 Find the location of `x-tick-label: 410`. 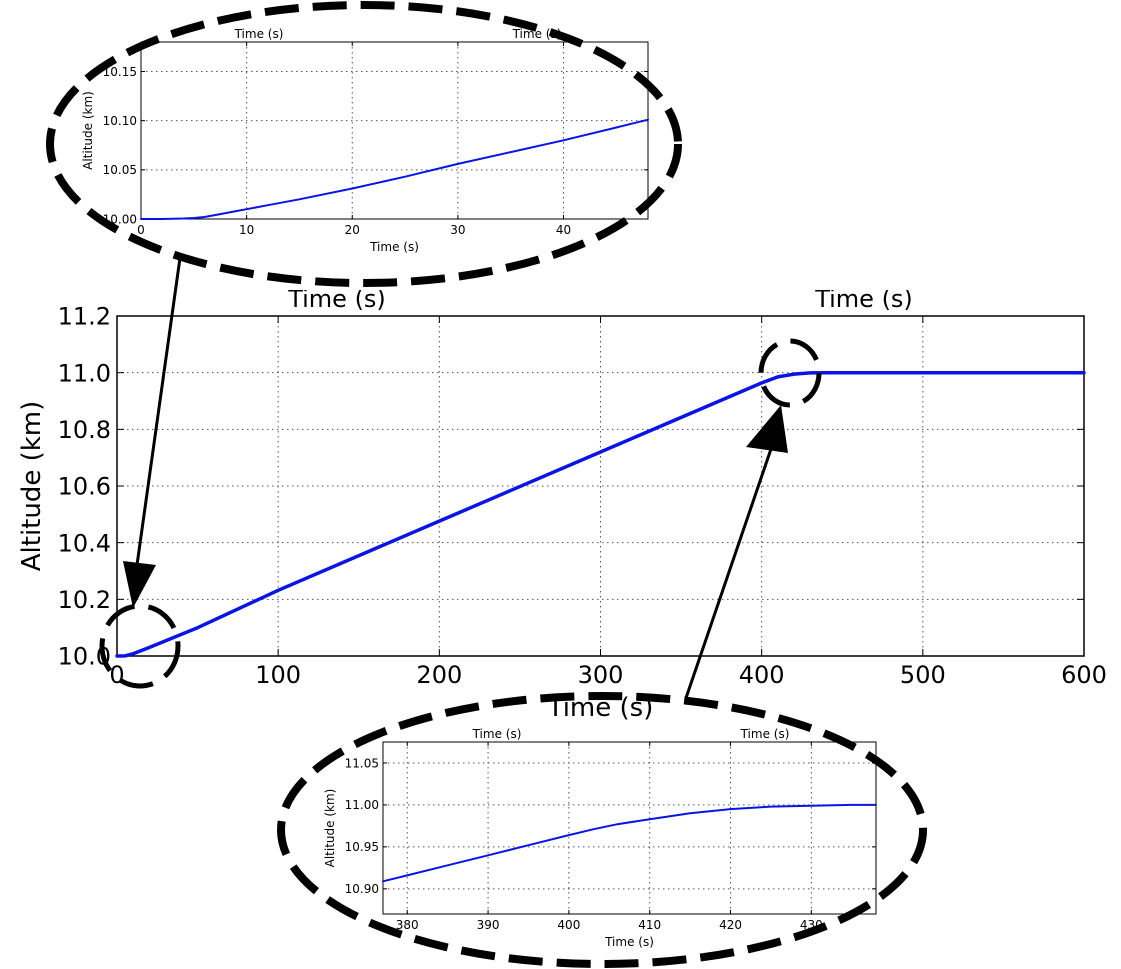

x-tick-label: 410 is located at coordinates (649, 925).